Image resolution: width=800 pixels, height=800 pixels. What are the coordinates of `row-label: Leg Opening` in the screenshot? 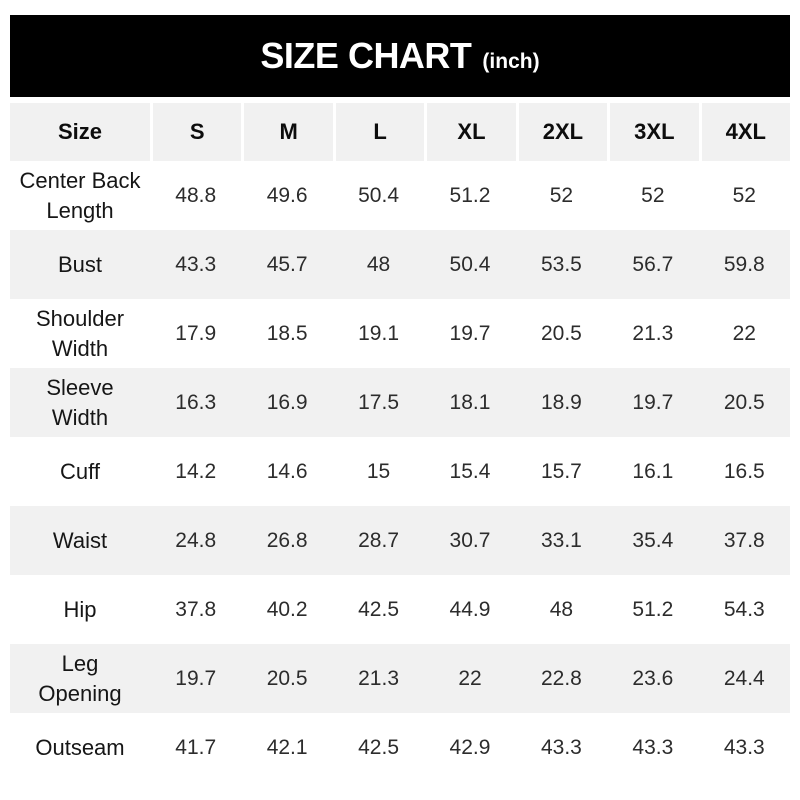 It's located at (80, 678).